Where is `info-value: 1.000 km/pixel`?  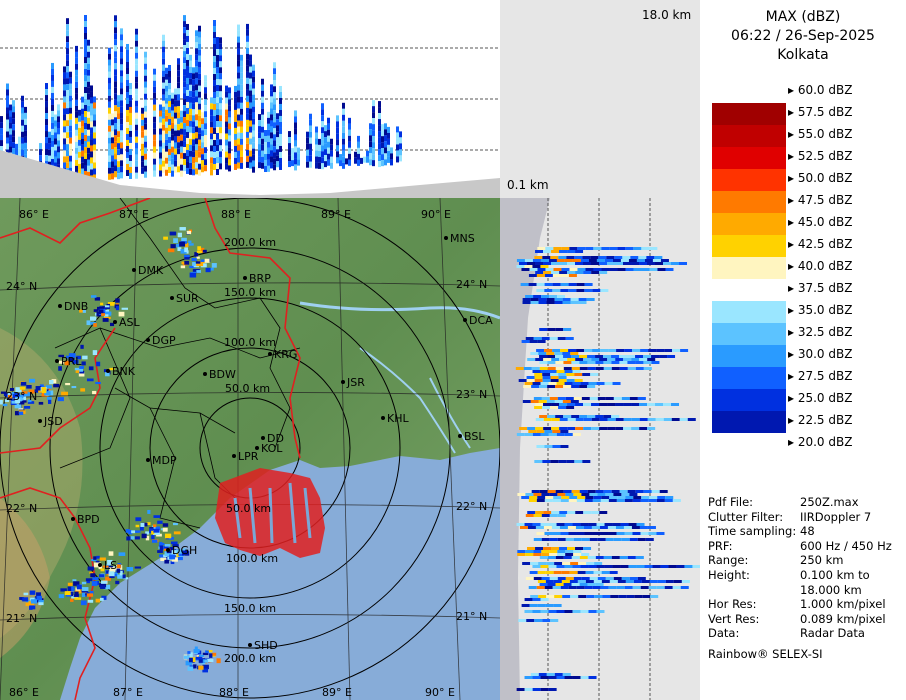
info-value: 1.000 km/pixel is located at coordinates (843, 604).